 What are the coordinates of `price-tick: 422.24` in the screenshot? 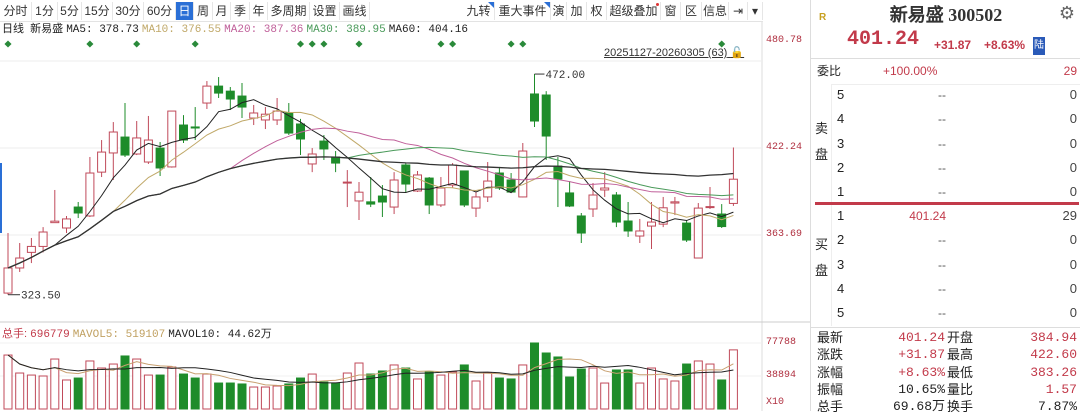 It's located at (784, 147).